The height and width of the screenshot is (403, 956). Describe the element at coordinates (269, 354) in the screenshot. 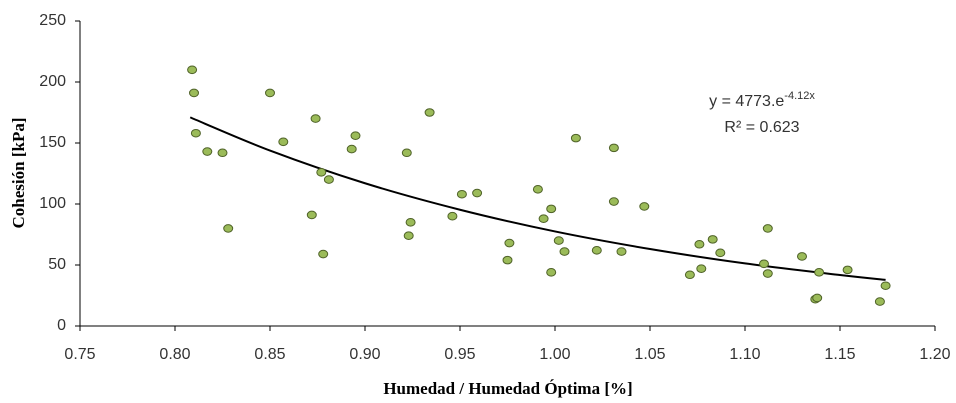

I see `x-tick-label: 0.85` at that location.